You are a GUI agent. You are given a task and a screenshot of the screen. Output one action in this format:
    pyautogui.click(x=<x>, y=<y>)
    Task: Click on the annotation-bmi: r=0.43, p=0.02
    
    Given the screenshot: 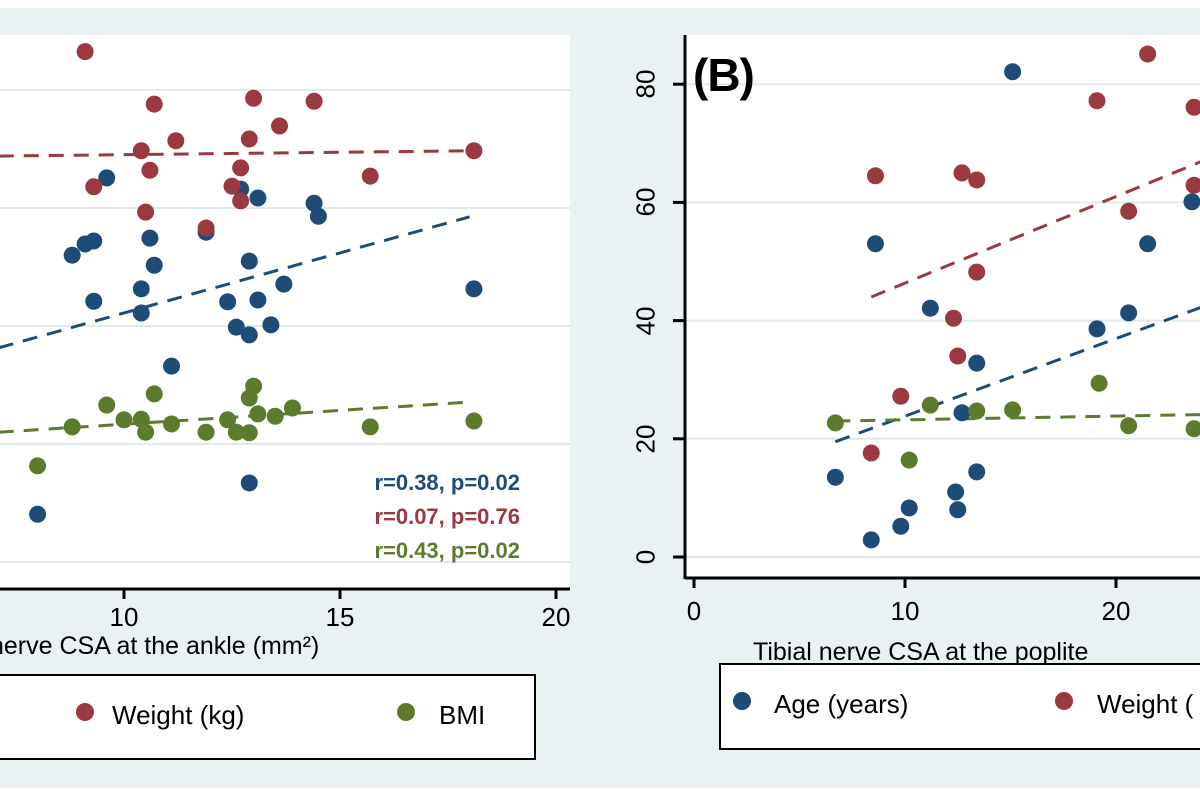 What is the action you would take?
    pyautogui.click(x=447, y=550)
    